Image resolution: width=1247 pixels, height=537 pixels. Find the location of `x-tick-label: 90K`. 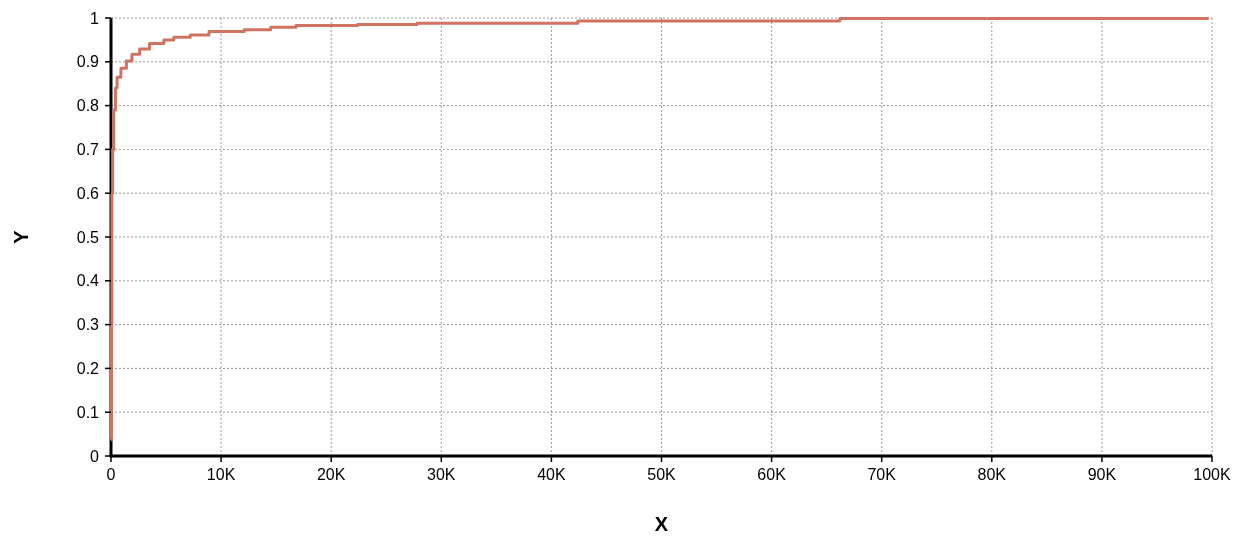

x-tick-label: 90K is located at coordinates (1102, 474).